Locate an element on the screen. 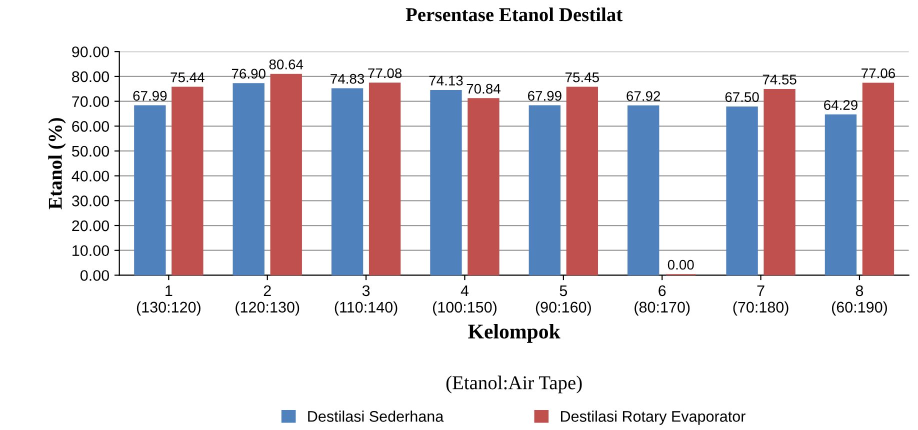 The image size is (918, 430). y-tick-label: 40.00 is located at coordinates (91, 176).